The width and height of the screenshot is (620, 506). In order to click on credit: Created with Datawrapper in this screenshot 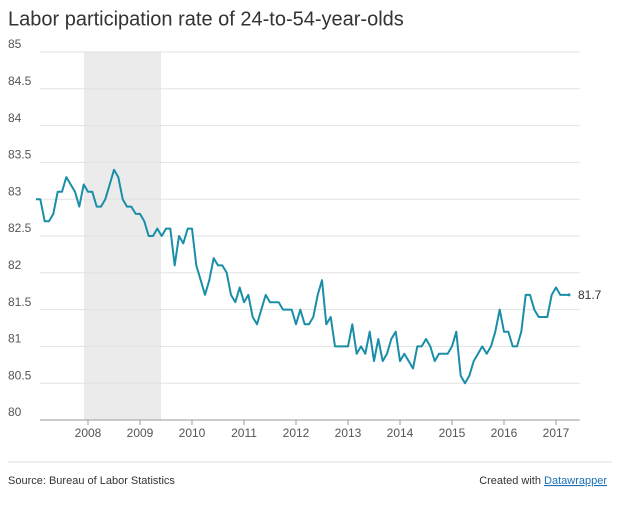, I will do `click(543, 481)`.